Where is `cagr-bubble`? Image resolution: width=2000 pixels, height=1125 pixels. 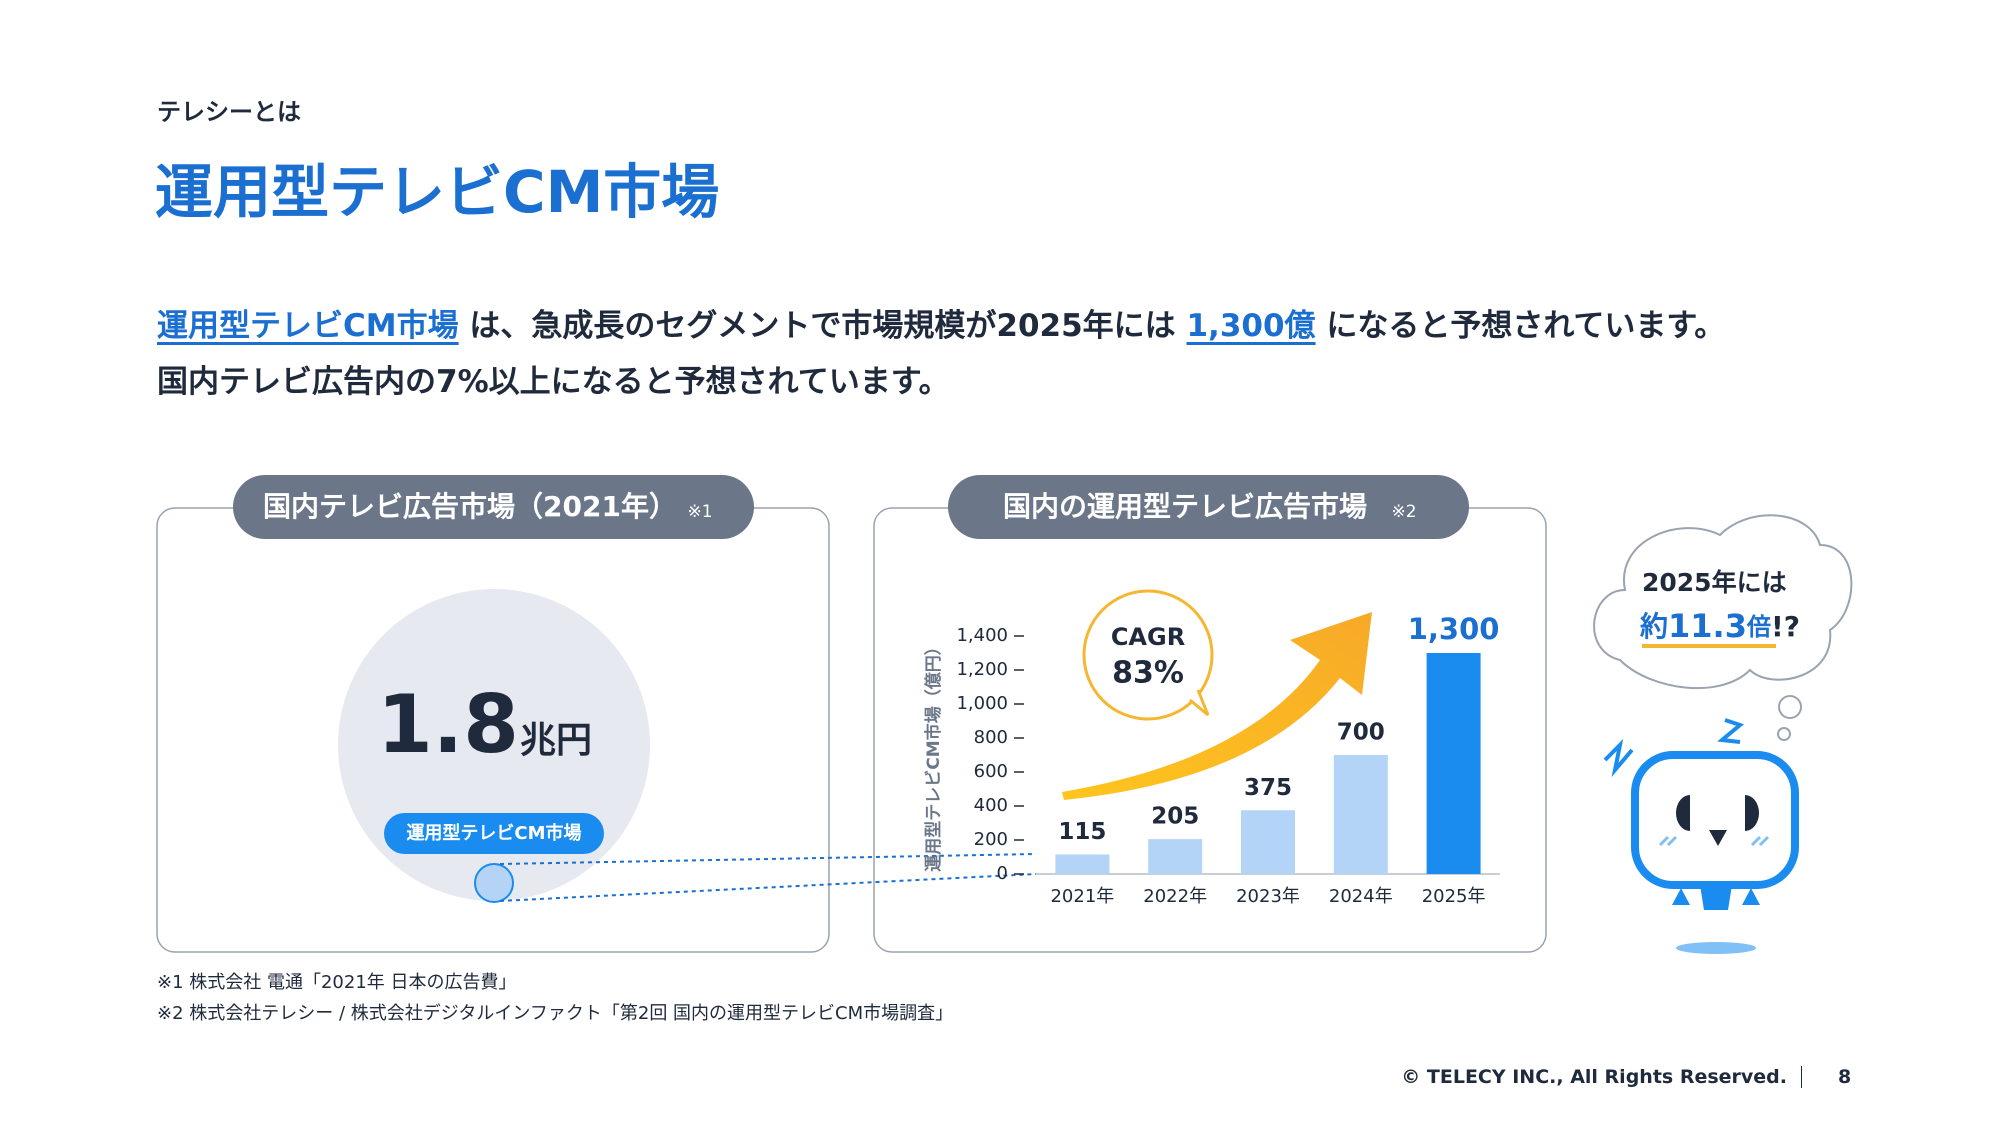
cagr-bubble is located at coordinates (1148, 655).